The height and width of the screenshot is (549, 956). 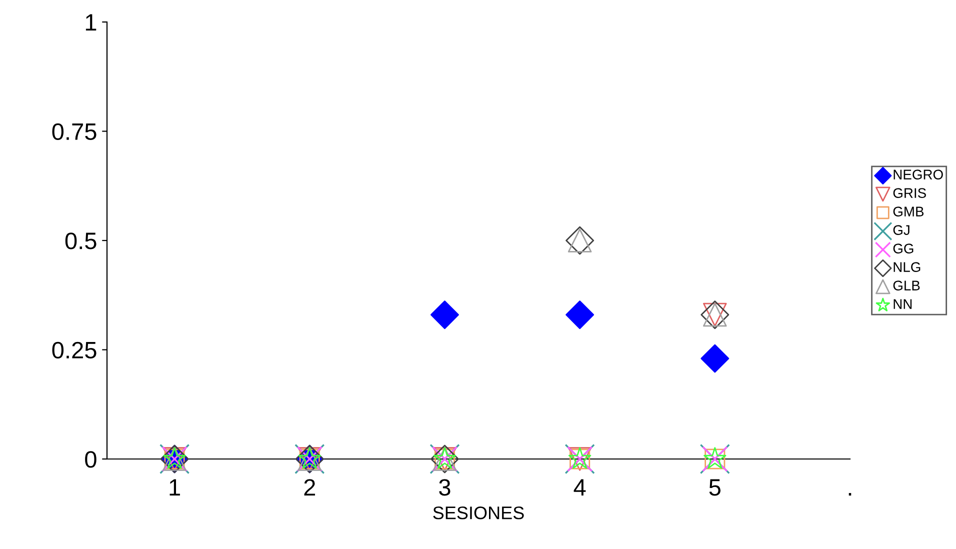 I want to click on legend-label: NEGRO, so click(x=918, y=175).